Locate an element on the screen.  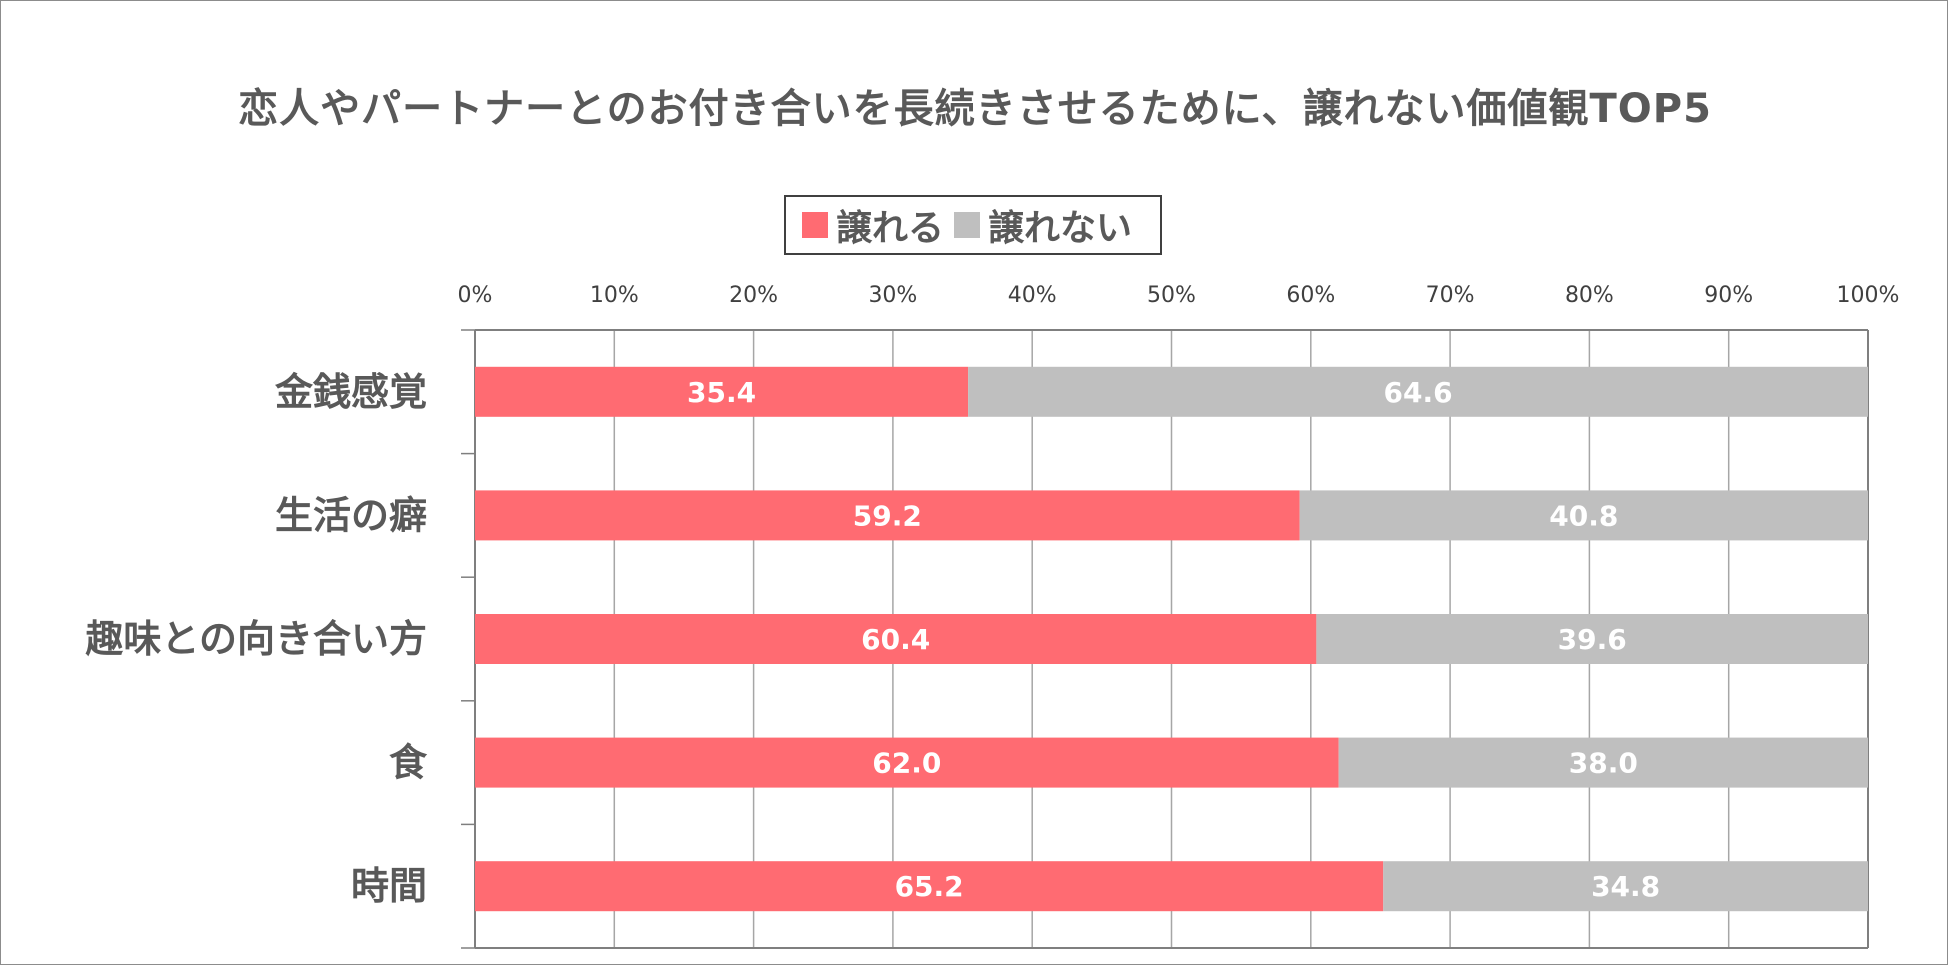
x-tick-label: 10% is located at coordinates (614, 295).